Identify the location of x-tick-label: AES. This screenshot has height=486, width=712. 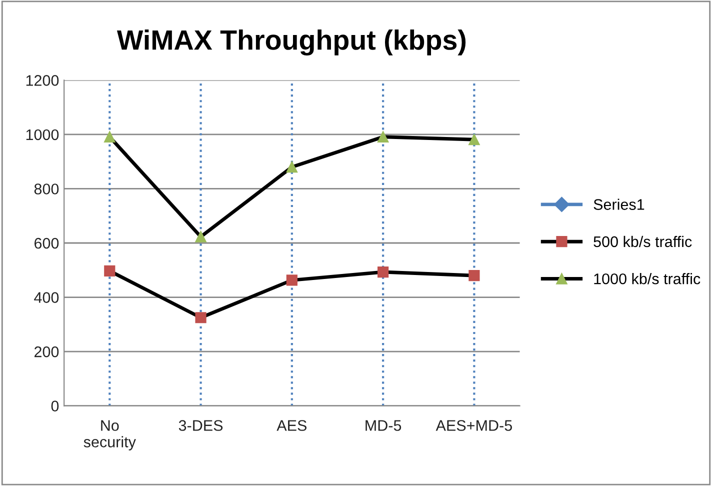
(291, 425).